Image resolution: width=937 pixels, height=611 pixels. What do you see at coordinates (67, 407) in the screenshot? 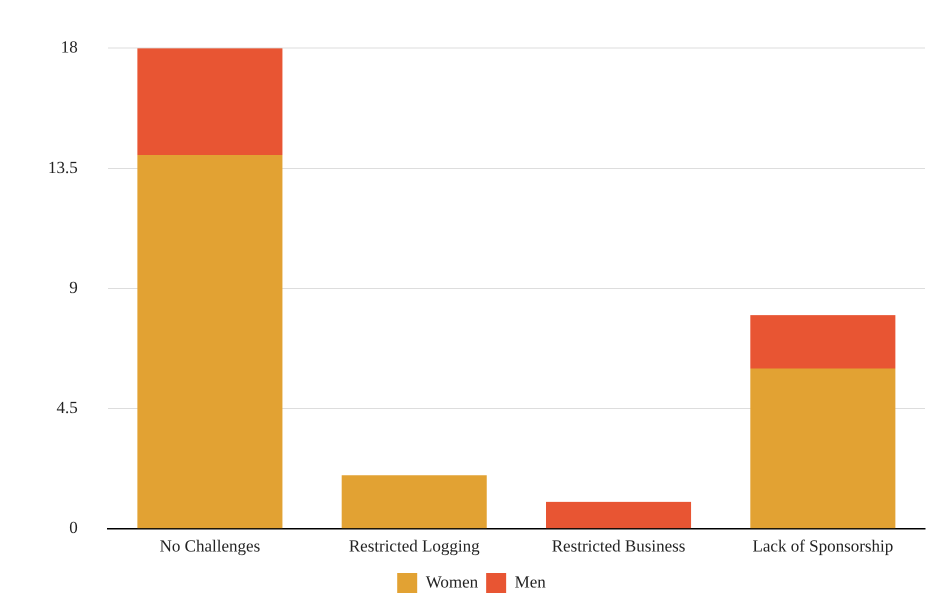
I see `y-tick-label: 4.5` at bounding box center [67, 407].